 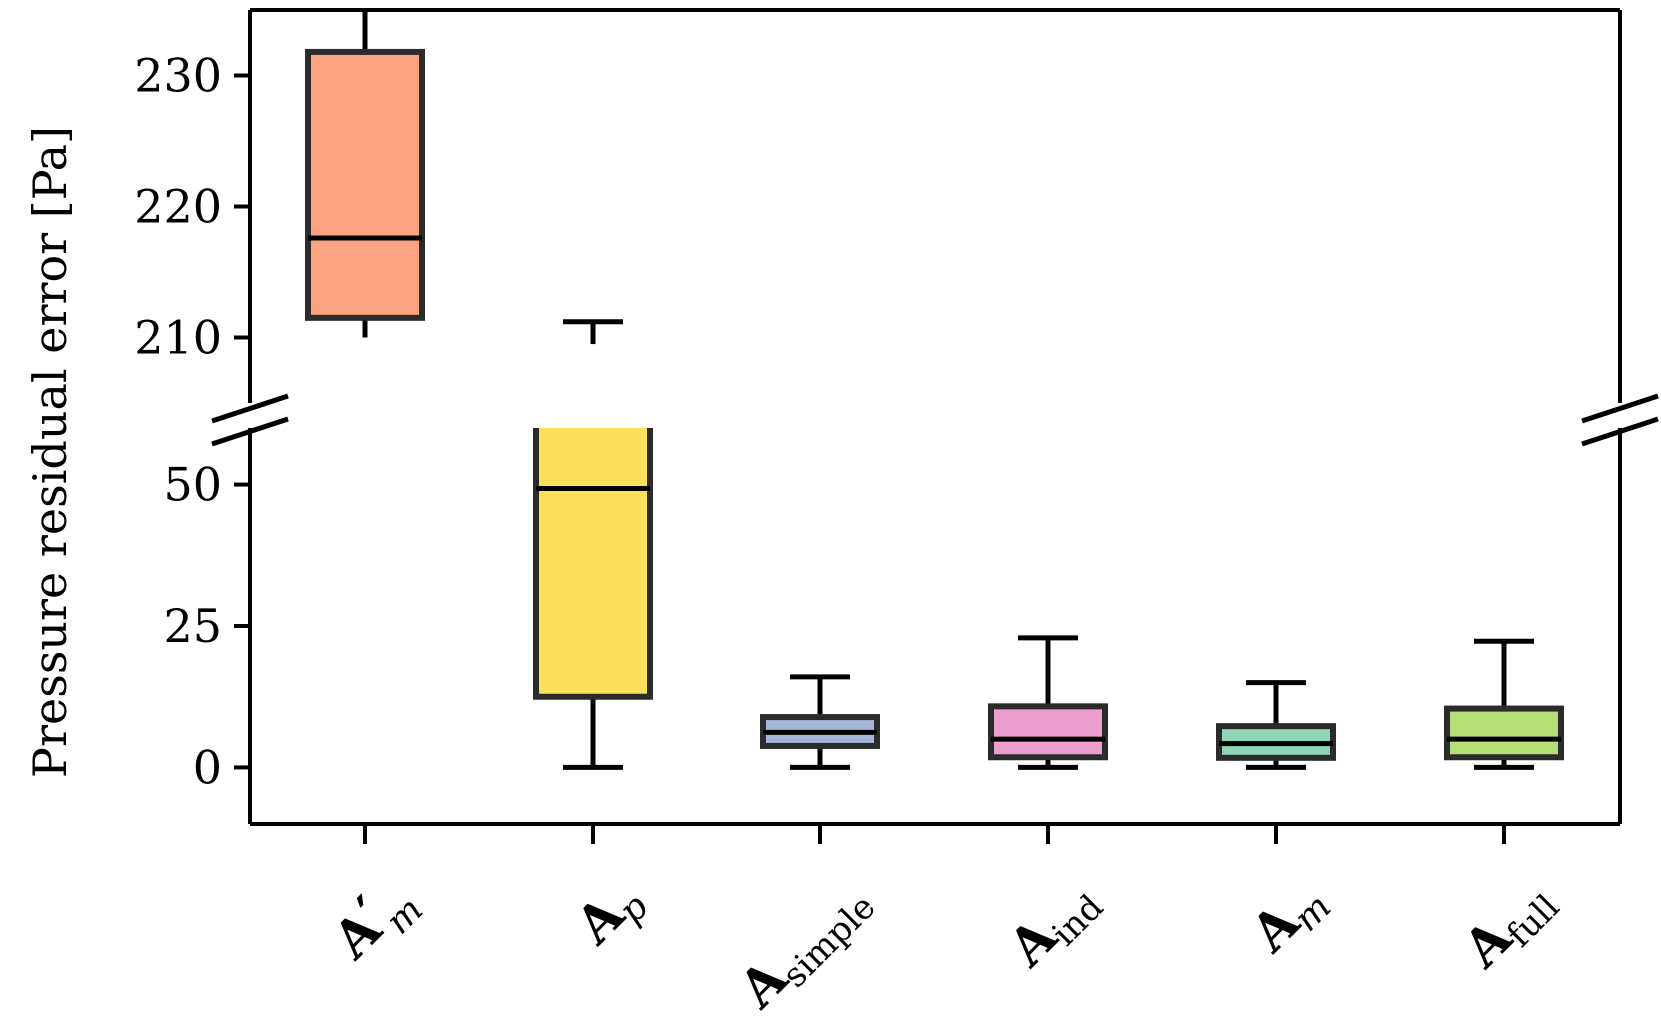 What do you see at coordinates (610, 914) in the screenshot?
I see `xtick-label-Ap: Ap` at bounding box center [610, 914].